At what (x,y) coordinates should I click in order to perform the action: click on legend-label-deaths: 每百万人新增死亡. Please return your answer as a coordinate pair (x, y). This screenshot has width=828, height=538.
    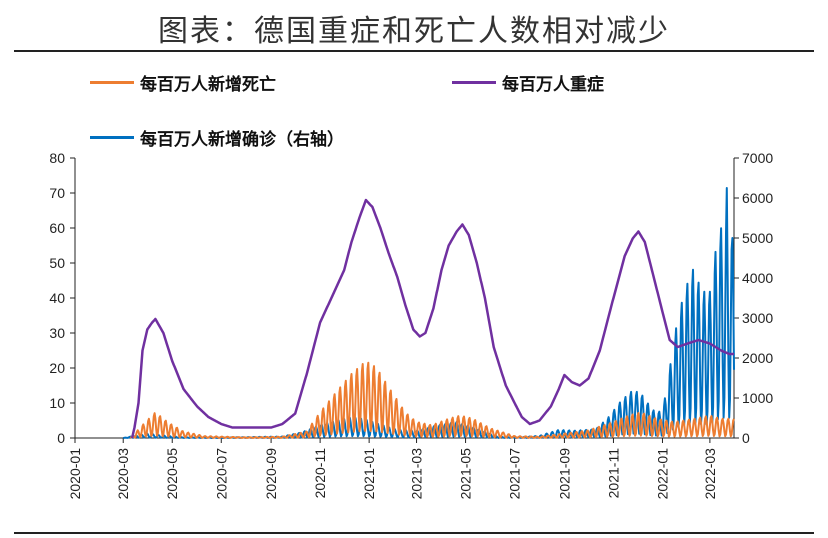
    Looking at the image, I should click on (208, 84).